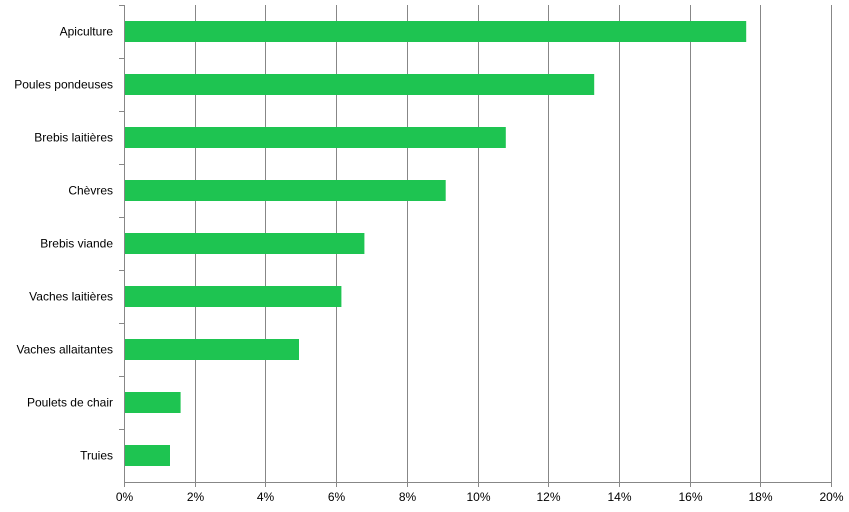 This screenshot has height=512, width=849. Describe the element at coordinates (71, 297) in the screenshot. I see `category-label: Vaches laitières` at that location.